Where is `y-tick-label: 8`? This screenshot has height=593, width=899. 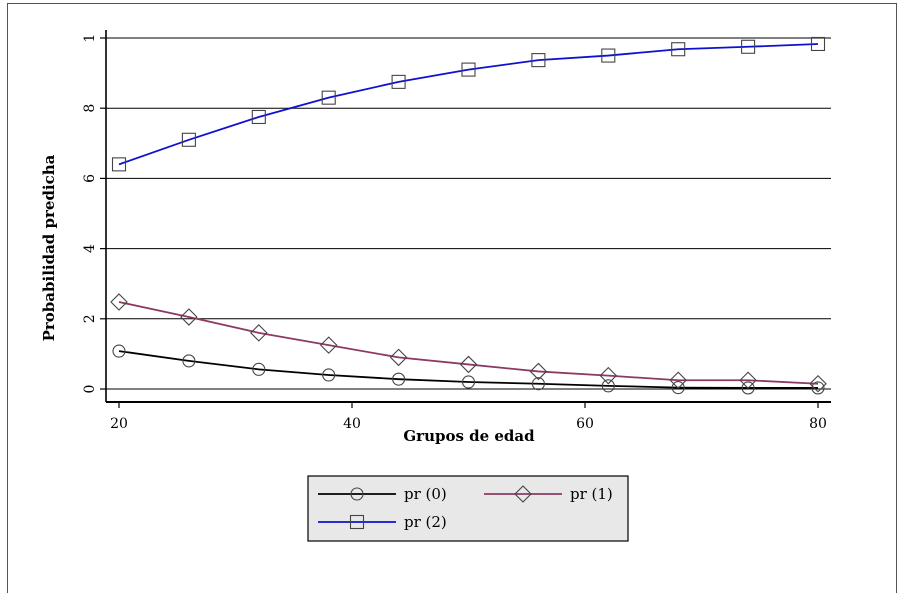
y-tick-label: 8 is located at coordinates (90, 108).